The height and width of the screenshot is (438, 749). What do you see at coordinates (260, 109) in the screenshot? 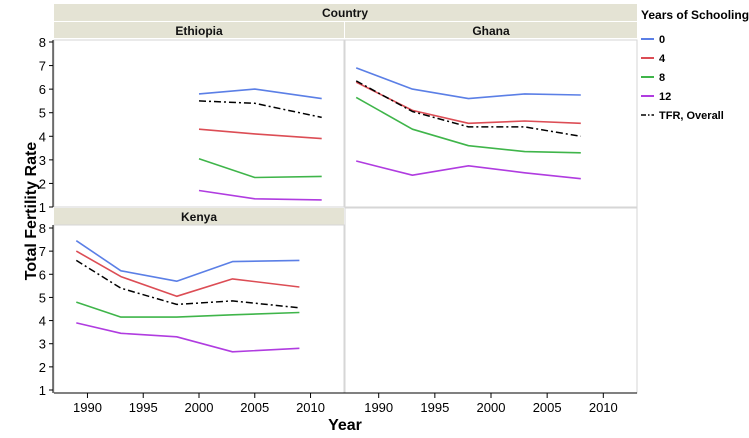
I see `series-line-ethiopia-tfr-overall` at bounding box center [260, 109].